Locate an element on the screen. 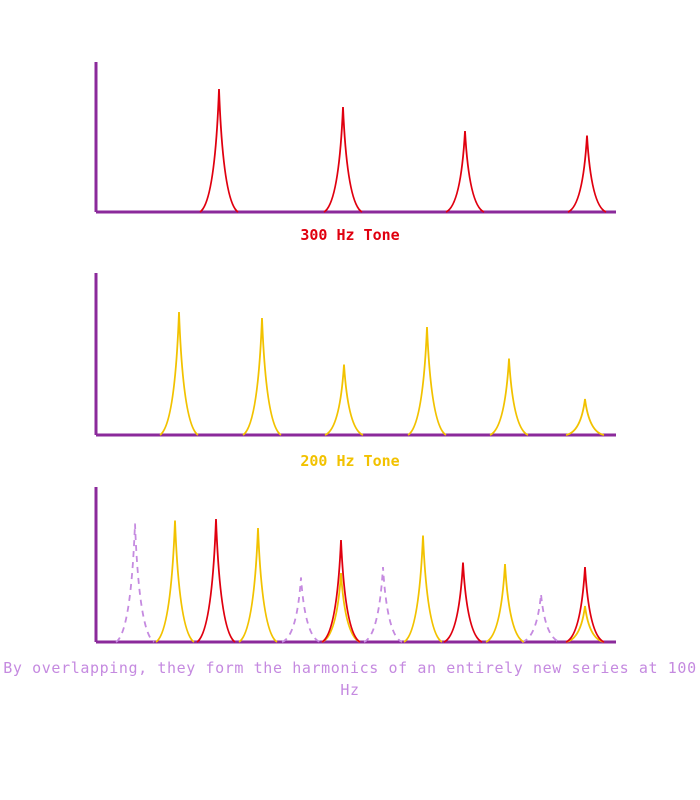  caption-300hz-tone: 300 Hz Tone is located at coordinates (350, 235).